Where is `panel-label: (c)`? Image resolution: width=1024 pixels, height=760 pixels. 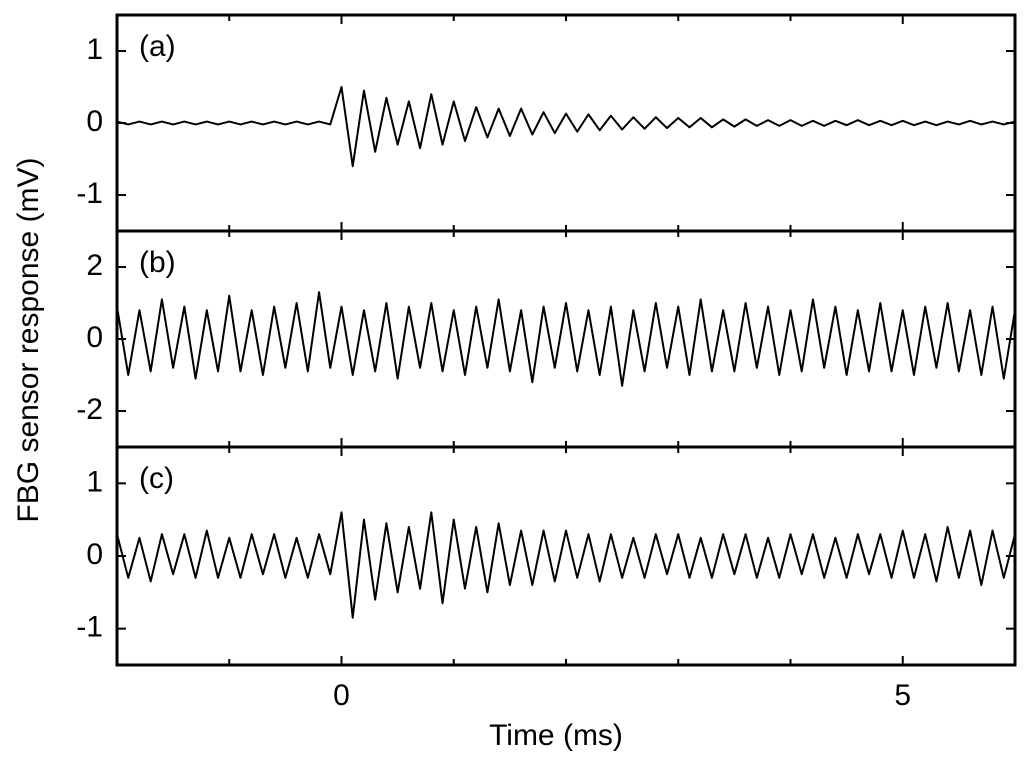 panel-label: (c) is located at coordinates (156, 478).